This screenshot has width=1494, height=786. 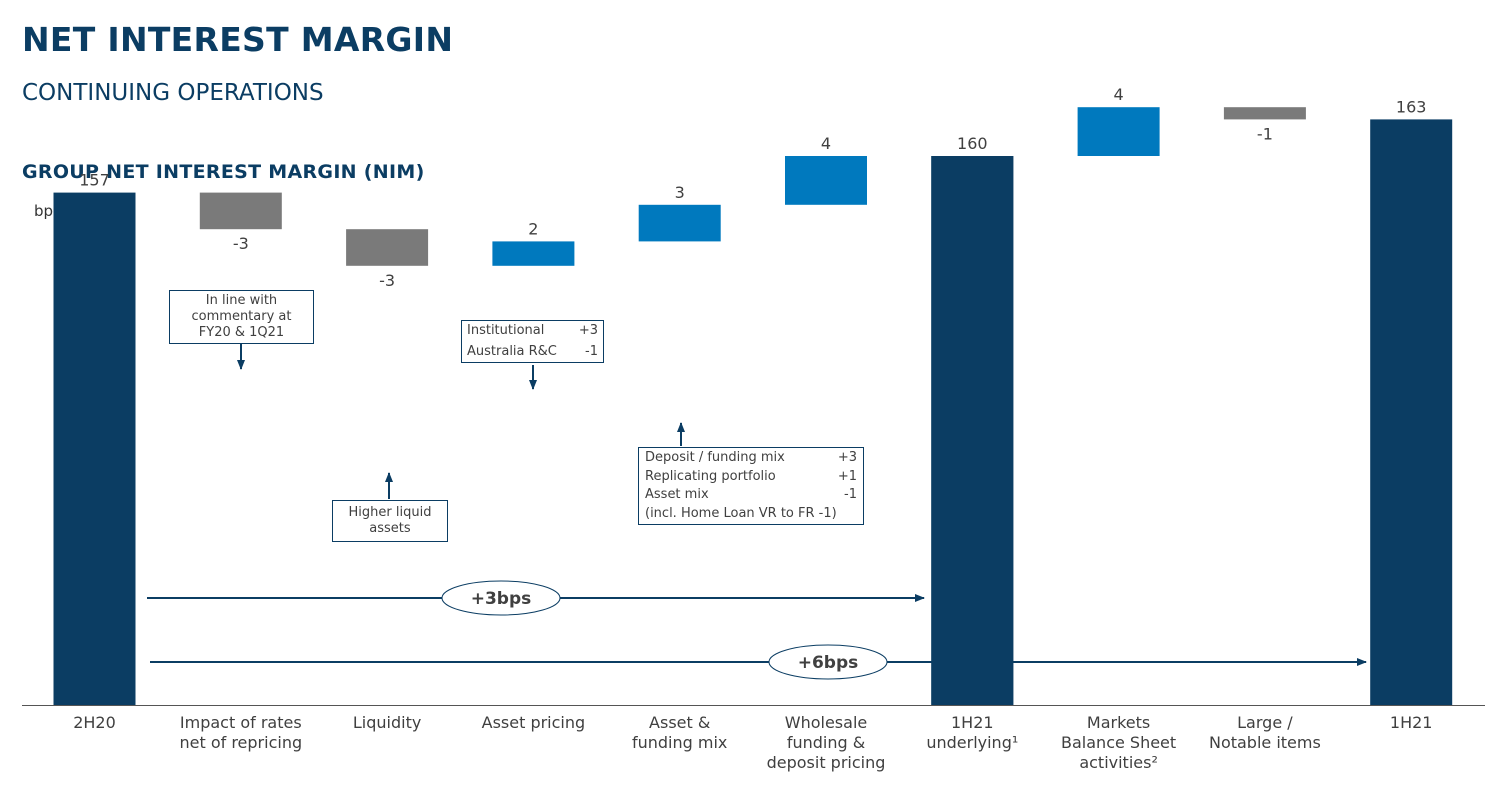 I want to click on bridge-3bps-oval, so click(x=501, y=598).